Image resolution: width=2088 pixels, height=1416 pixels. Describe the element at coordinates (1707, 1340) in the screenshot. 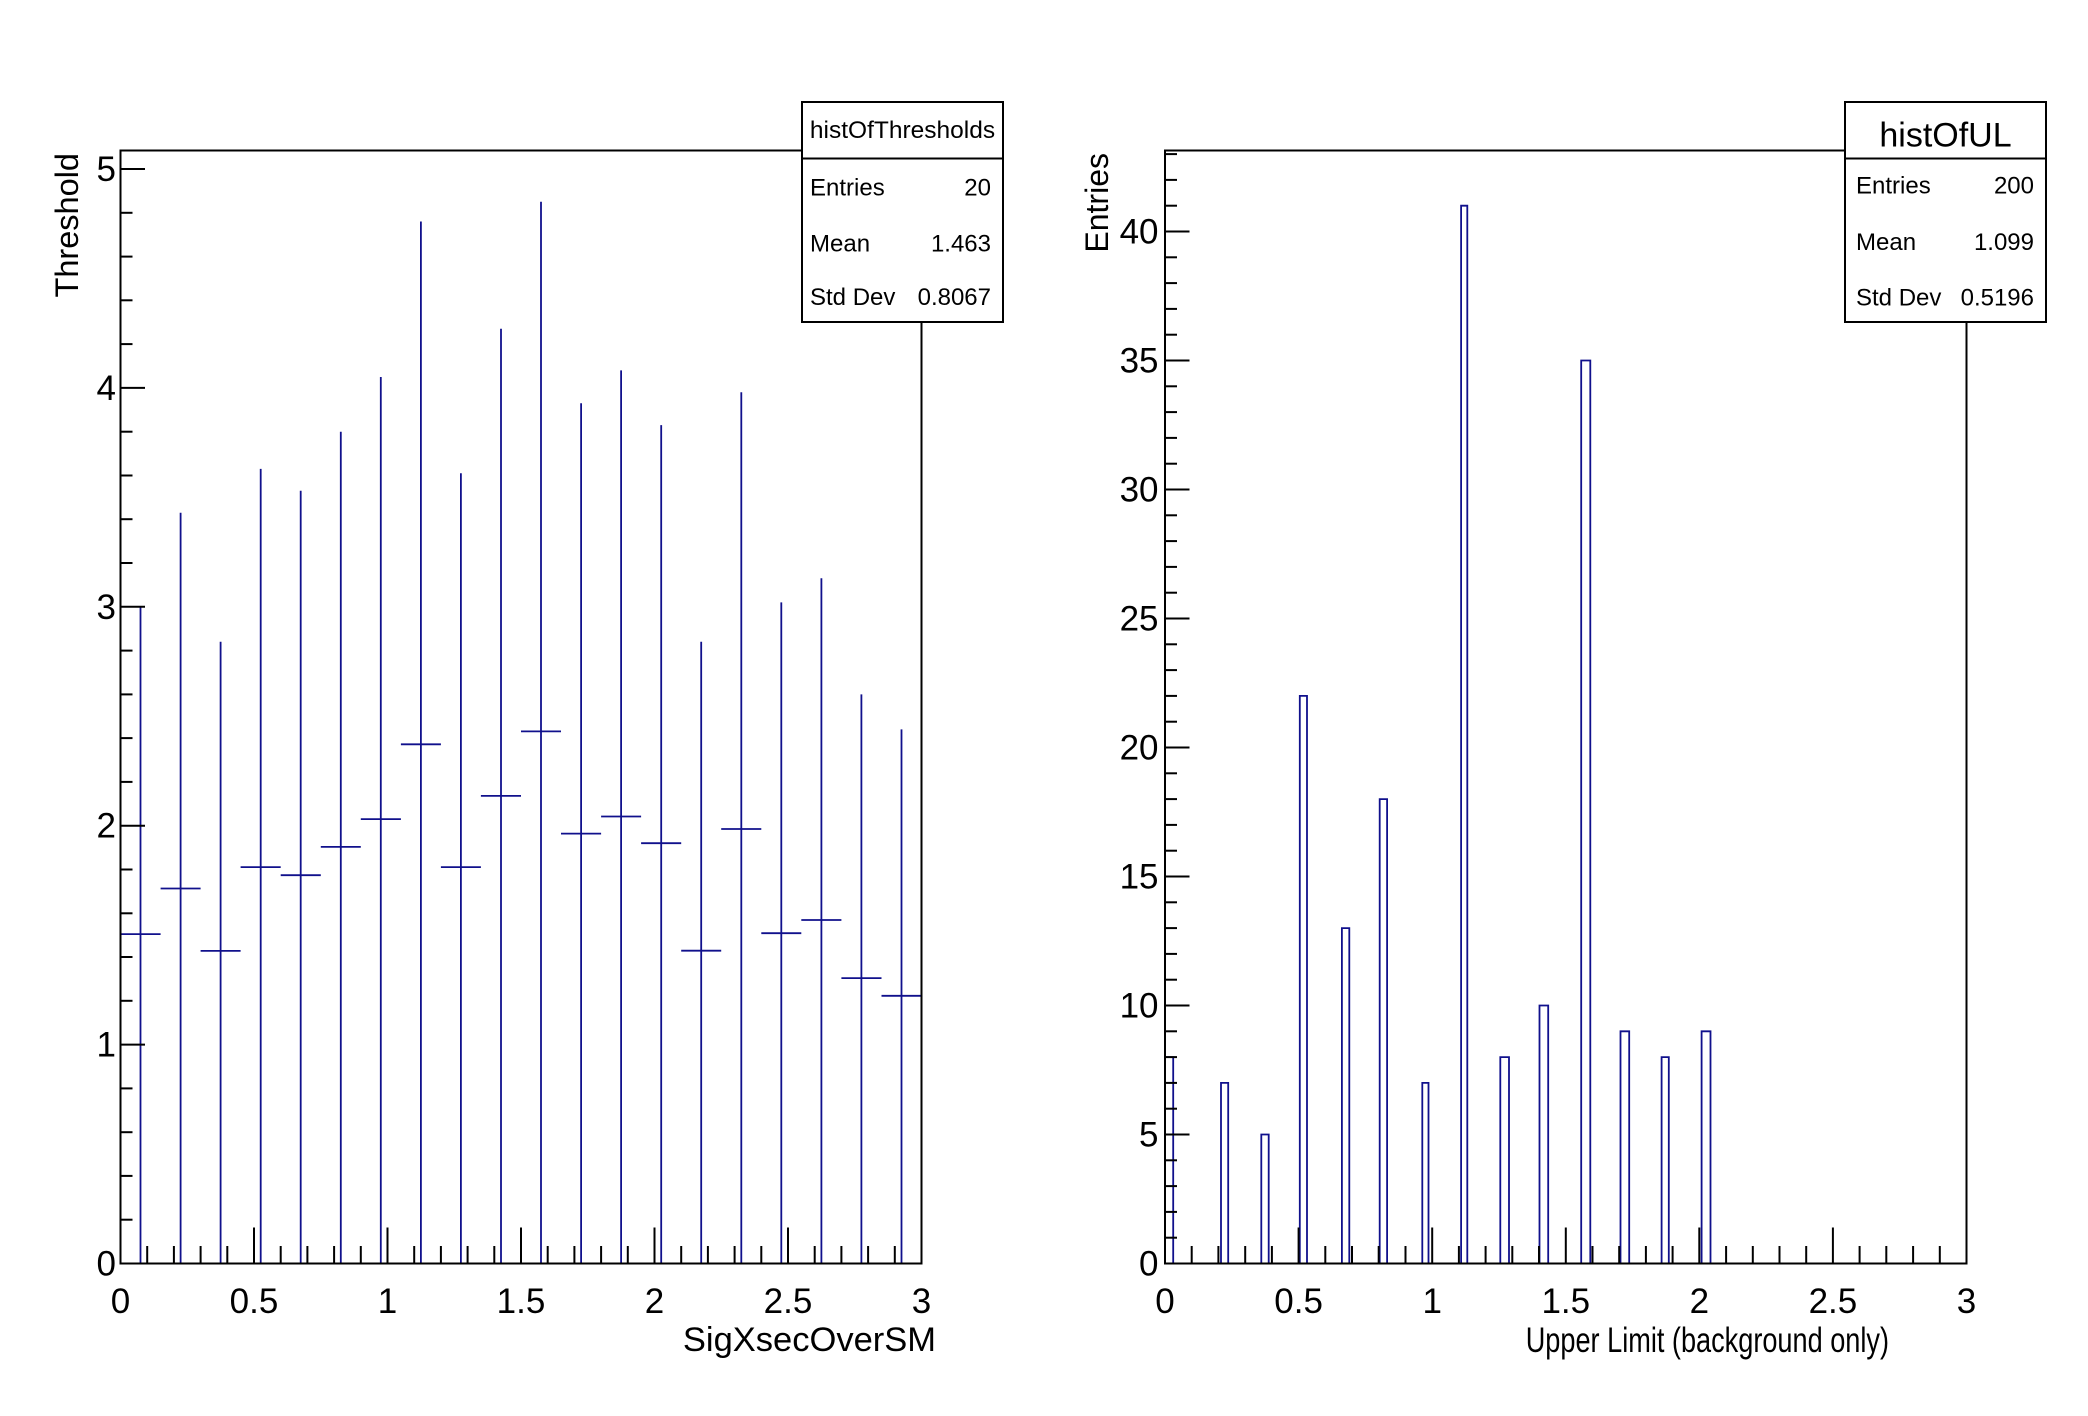

I see `svg-text: Upper Limit (background only)` at that location.